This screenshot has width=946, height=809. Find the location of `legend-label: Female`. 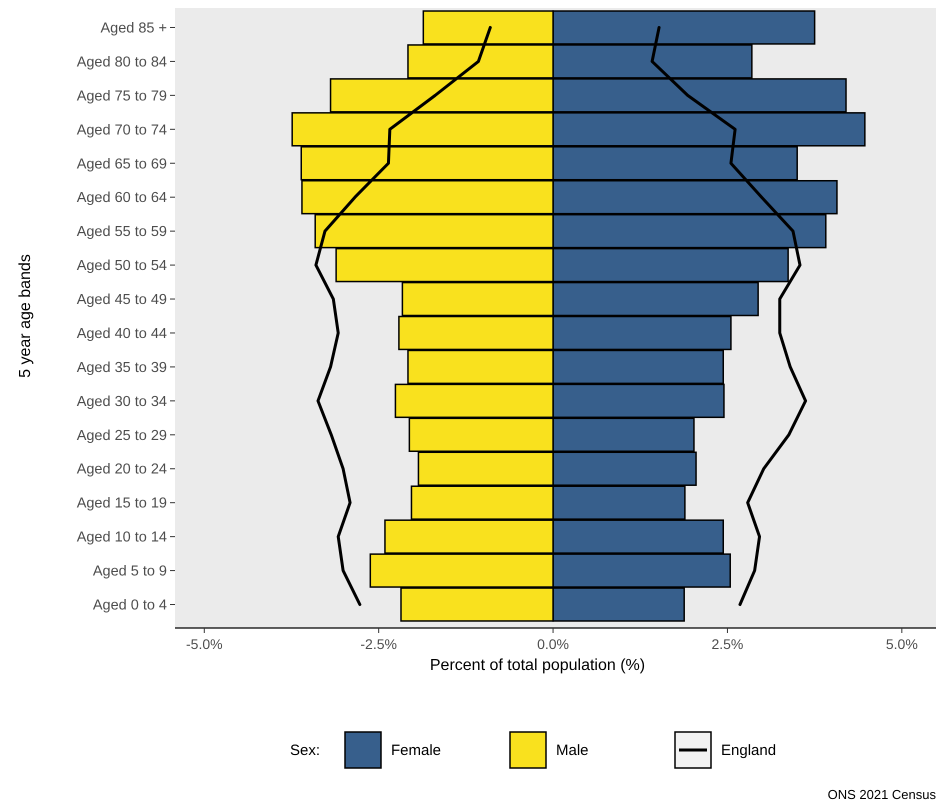

legend-label: Female is located at coordinates (416, 750).